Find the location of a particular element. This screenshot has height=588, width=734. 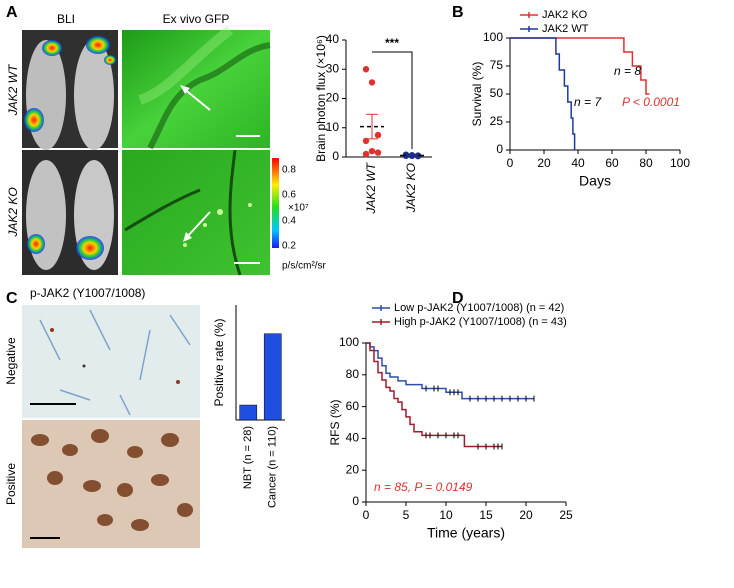

y-axis-label: Survival (%) is located at coordinates (477, 94).